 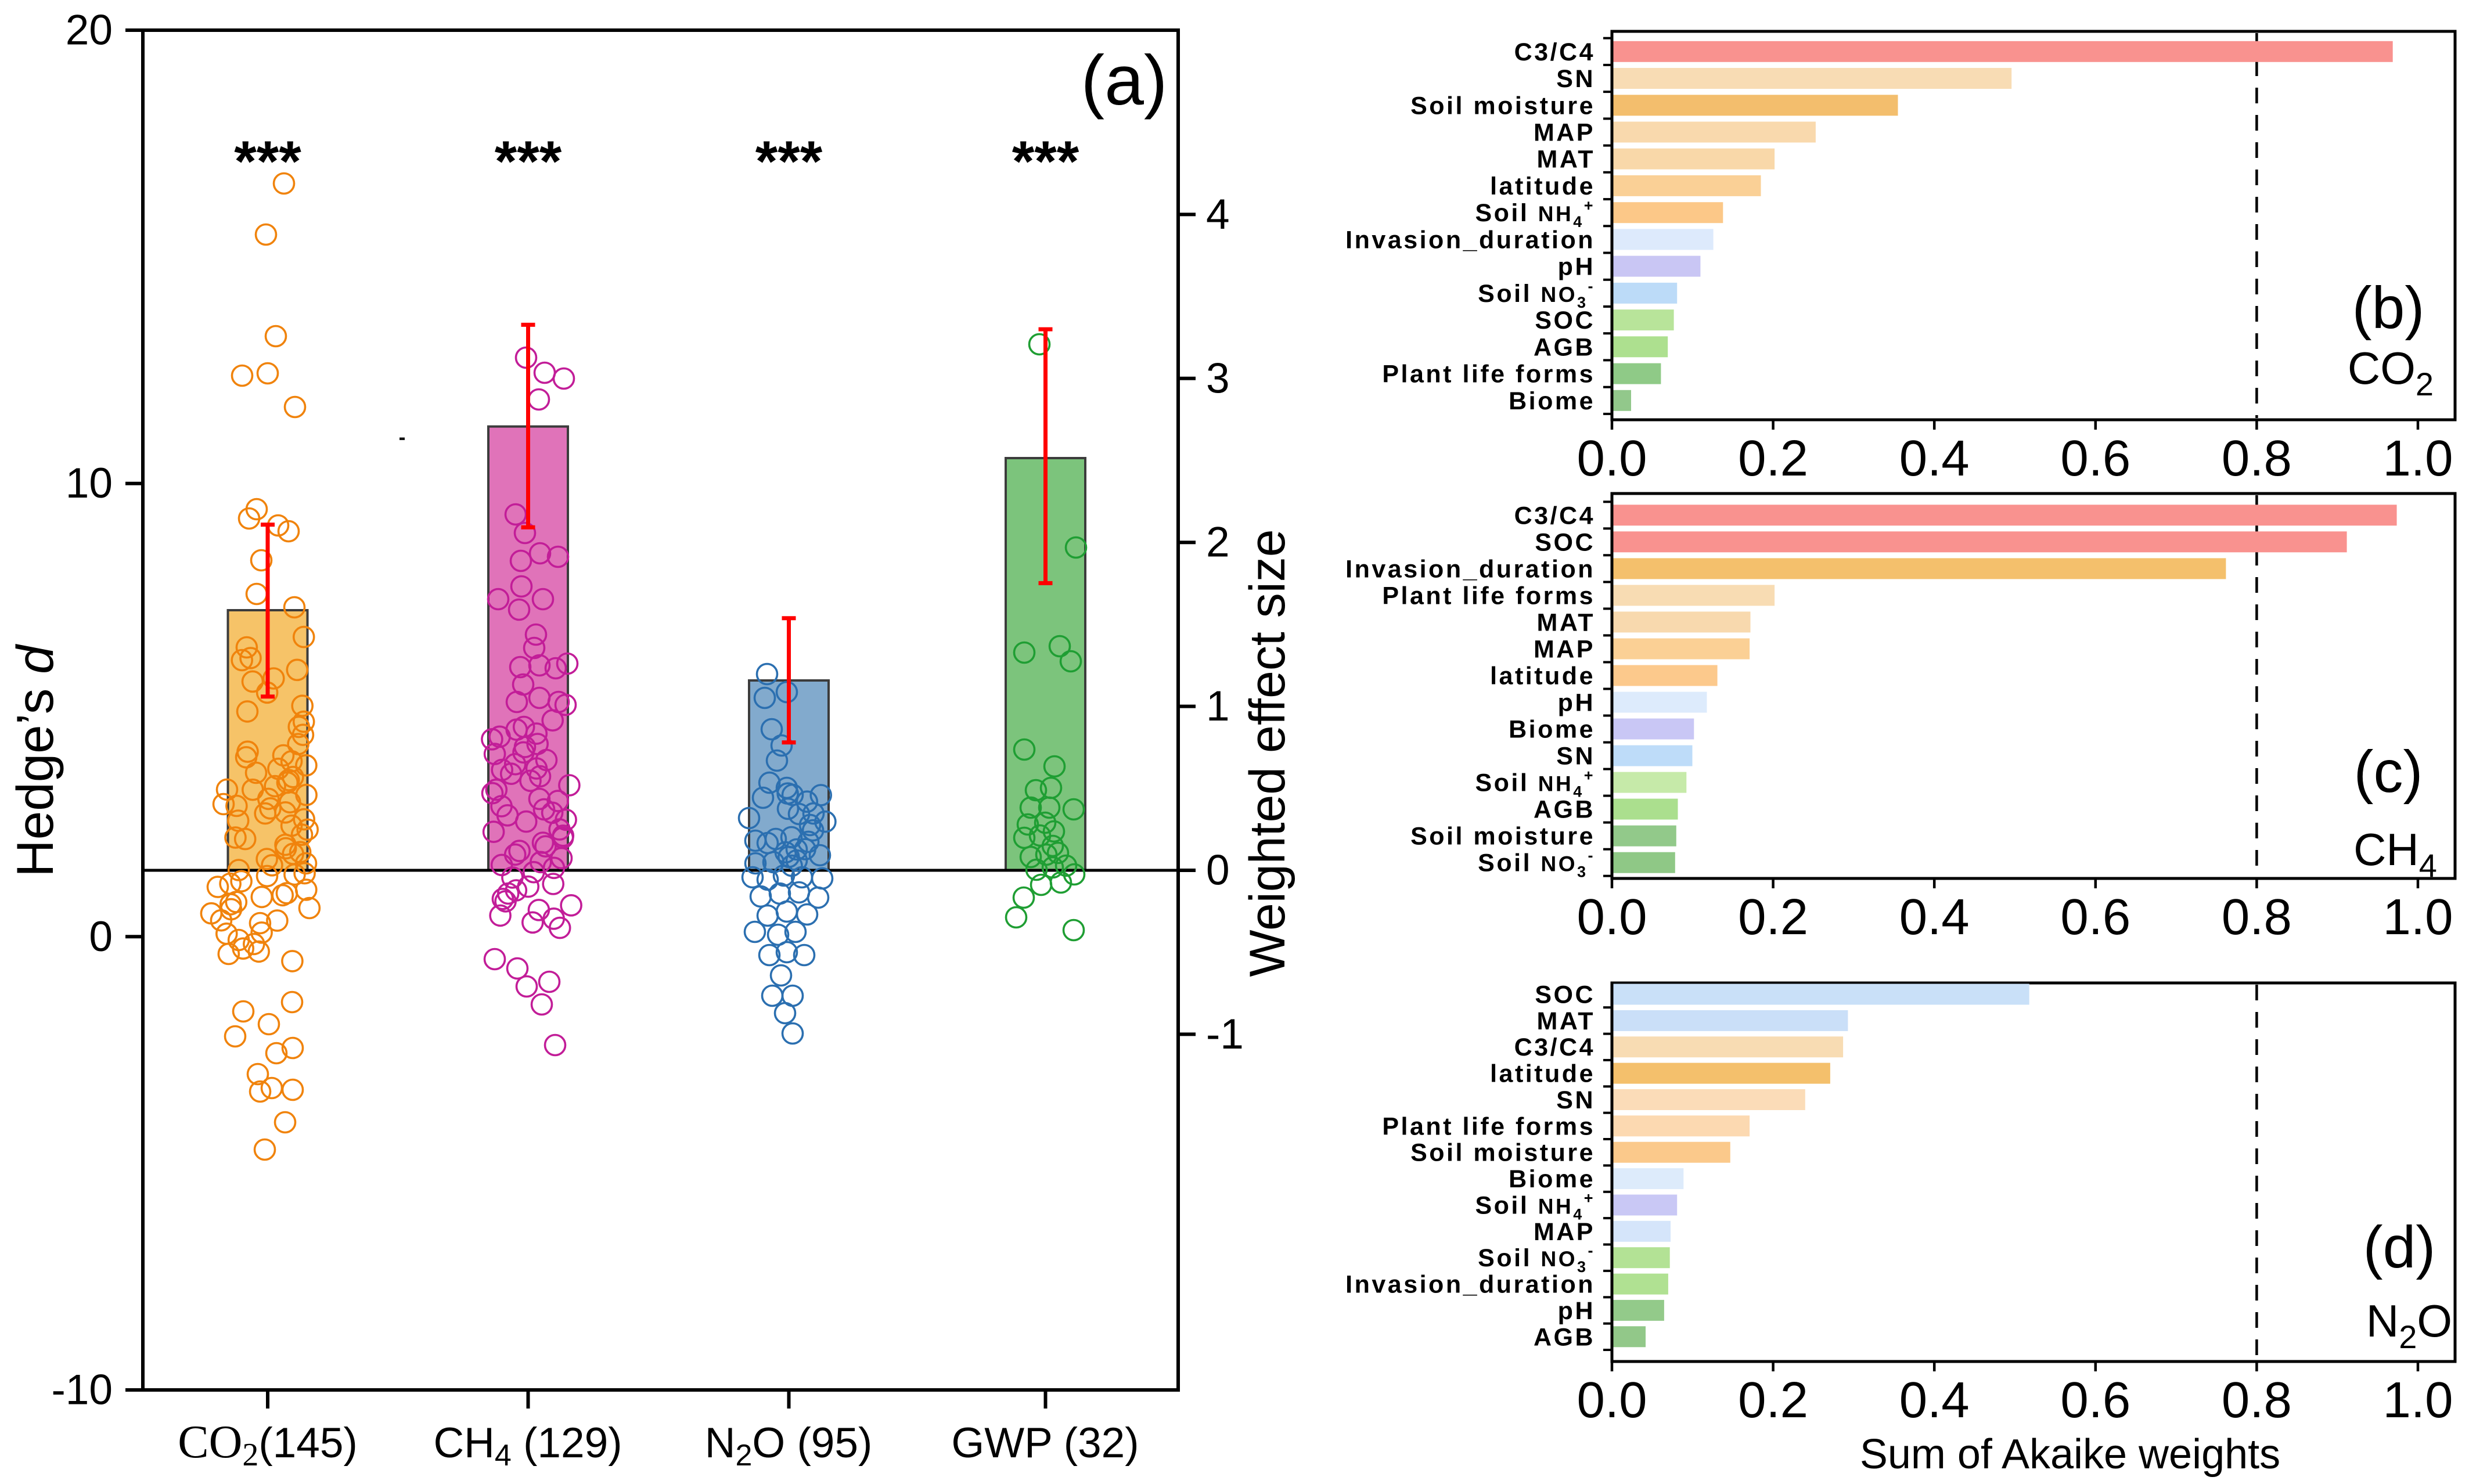 I want to click on svg-text: Weighted effect size, so click(x=1267, y=753).